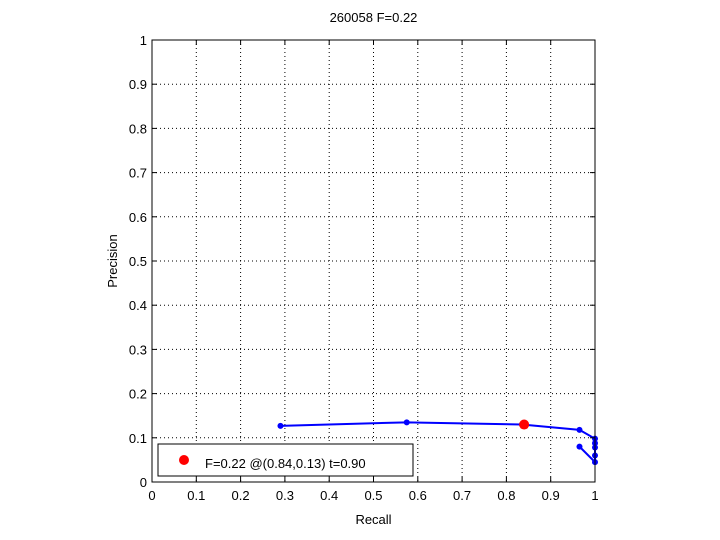 This screenshot has height=540, width=720. I want to click on x-tick-label: 0.3, so click(285, 495).